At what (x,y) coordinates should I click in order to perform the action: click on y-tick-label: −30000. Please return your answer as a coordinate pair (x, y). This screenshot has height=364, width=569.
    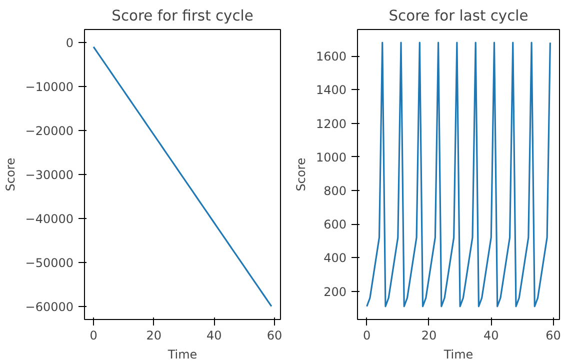
    Looking at the image, I should click on (49, 175).